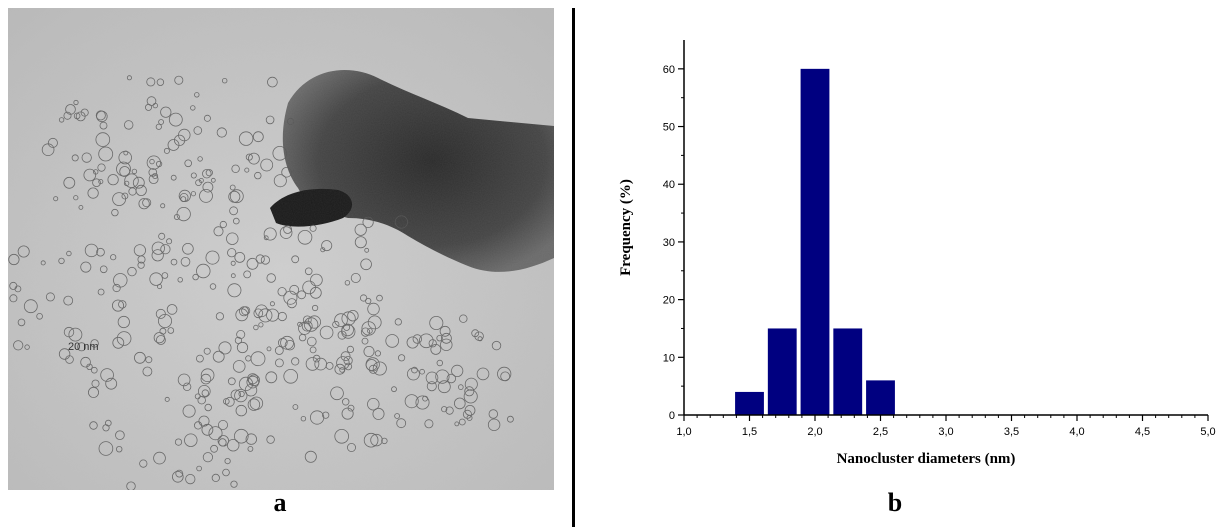 The height and width of the screenshot is (527, 1221). Describe the element at coordinates (749, 432) in the screenshot. I see `x-tick-label: 1,5` at that location.